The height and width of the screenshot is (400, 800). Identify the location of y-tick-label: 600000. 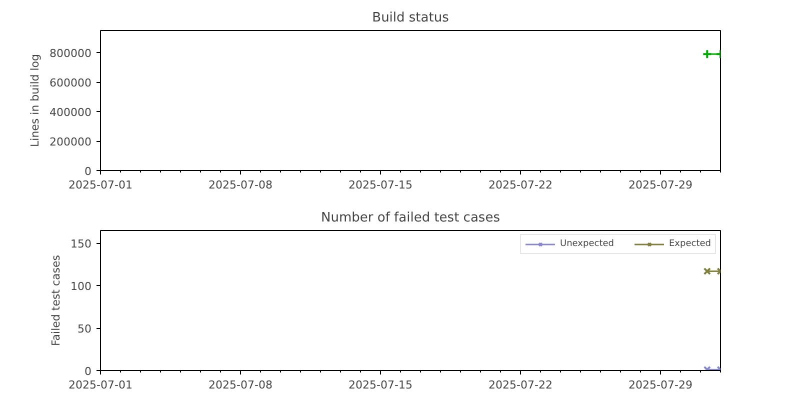
(71, 83).